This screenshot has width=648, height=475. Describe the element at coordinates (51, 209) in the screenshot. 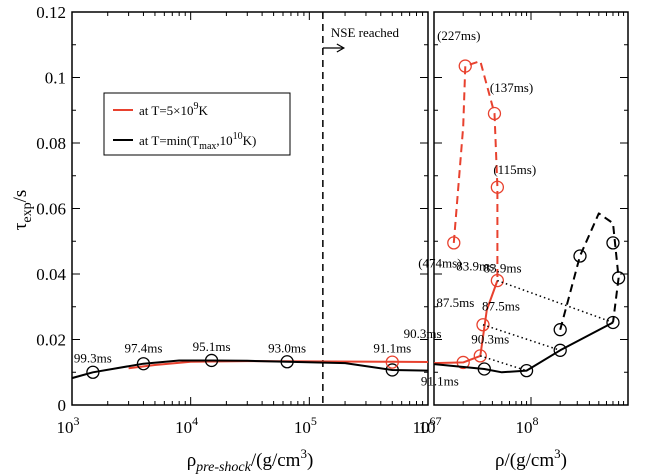

I see `y-tick-label: 0.06` at that location.